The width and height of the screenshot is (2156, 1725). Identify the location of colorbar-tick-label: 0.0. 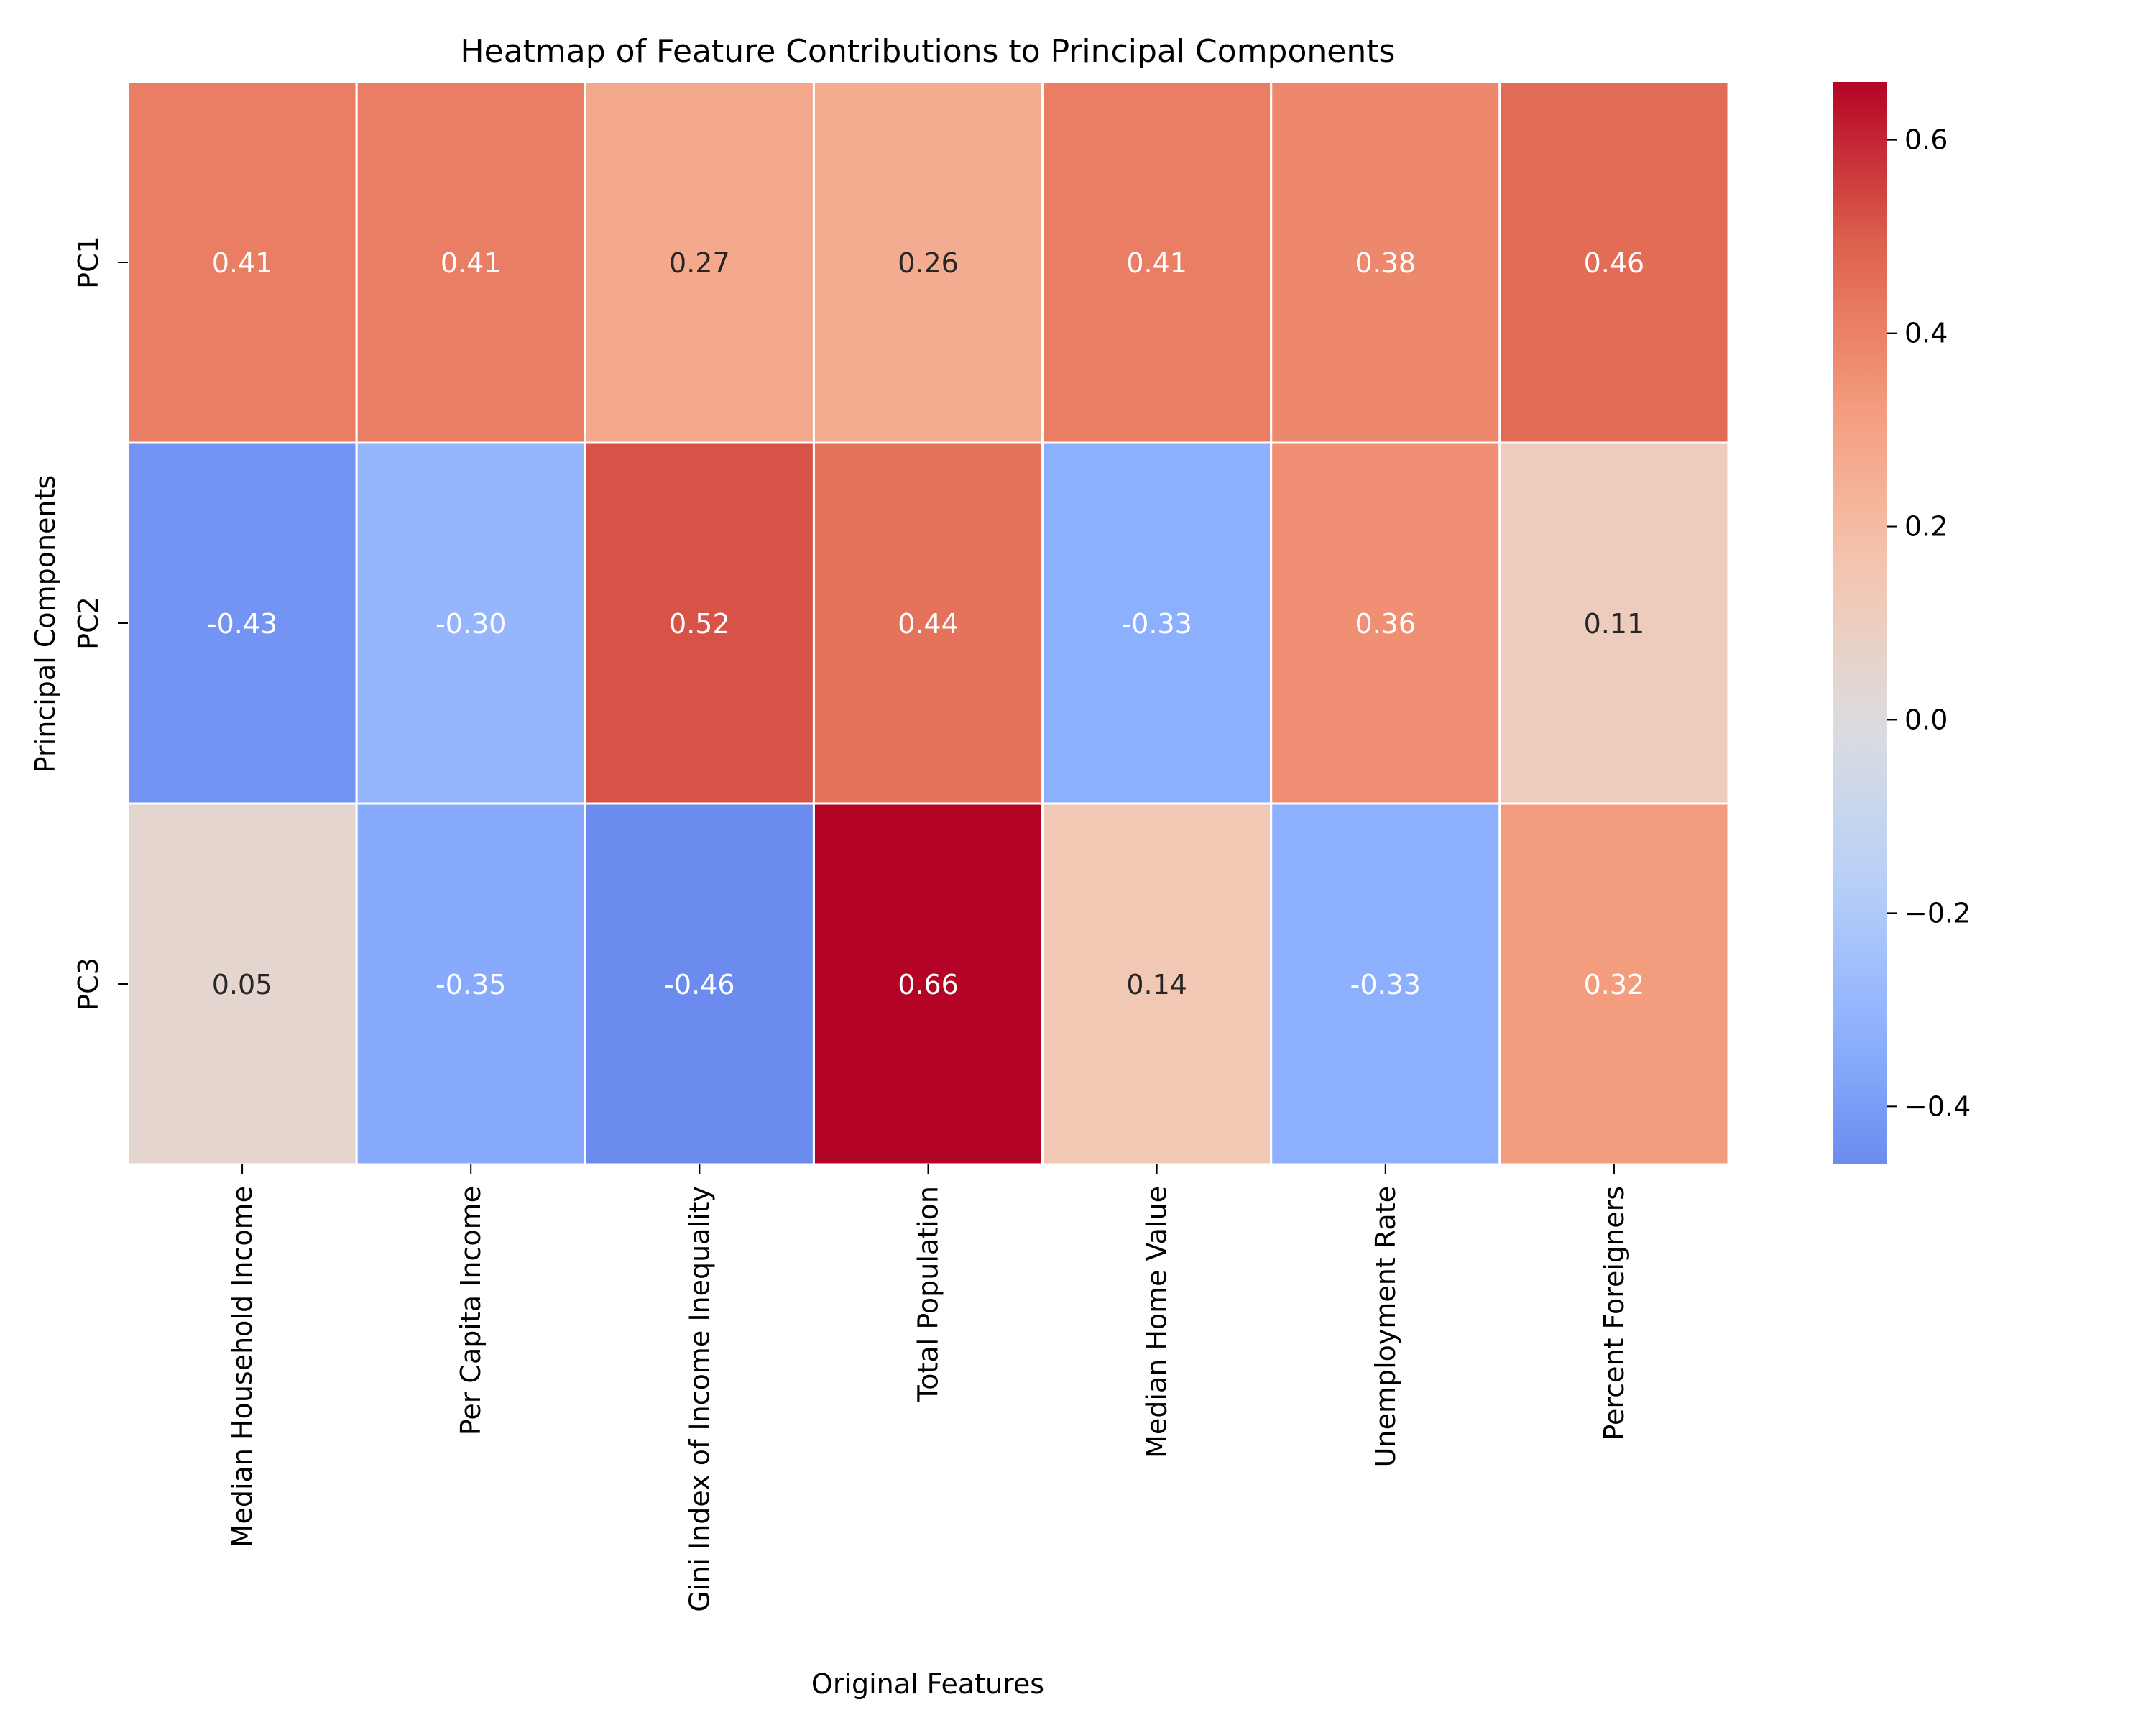
(1926, 719).